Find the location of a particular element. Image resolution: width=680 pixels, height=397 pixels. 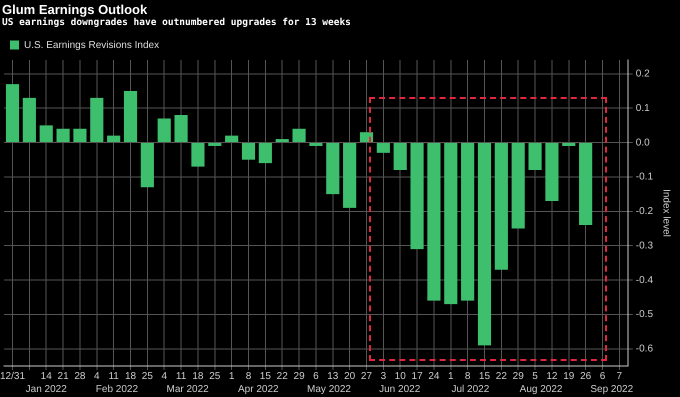

x-tick-label: 19 is located at coordinates (569, 376).